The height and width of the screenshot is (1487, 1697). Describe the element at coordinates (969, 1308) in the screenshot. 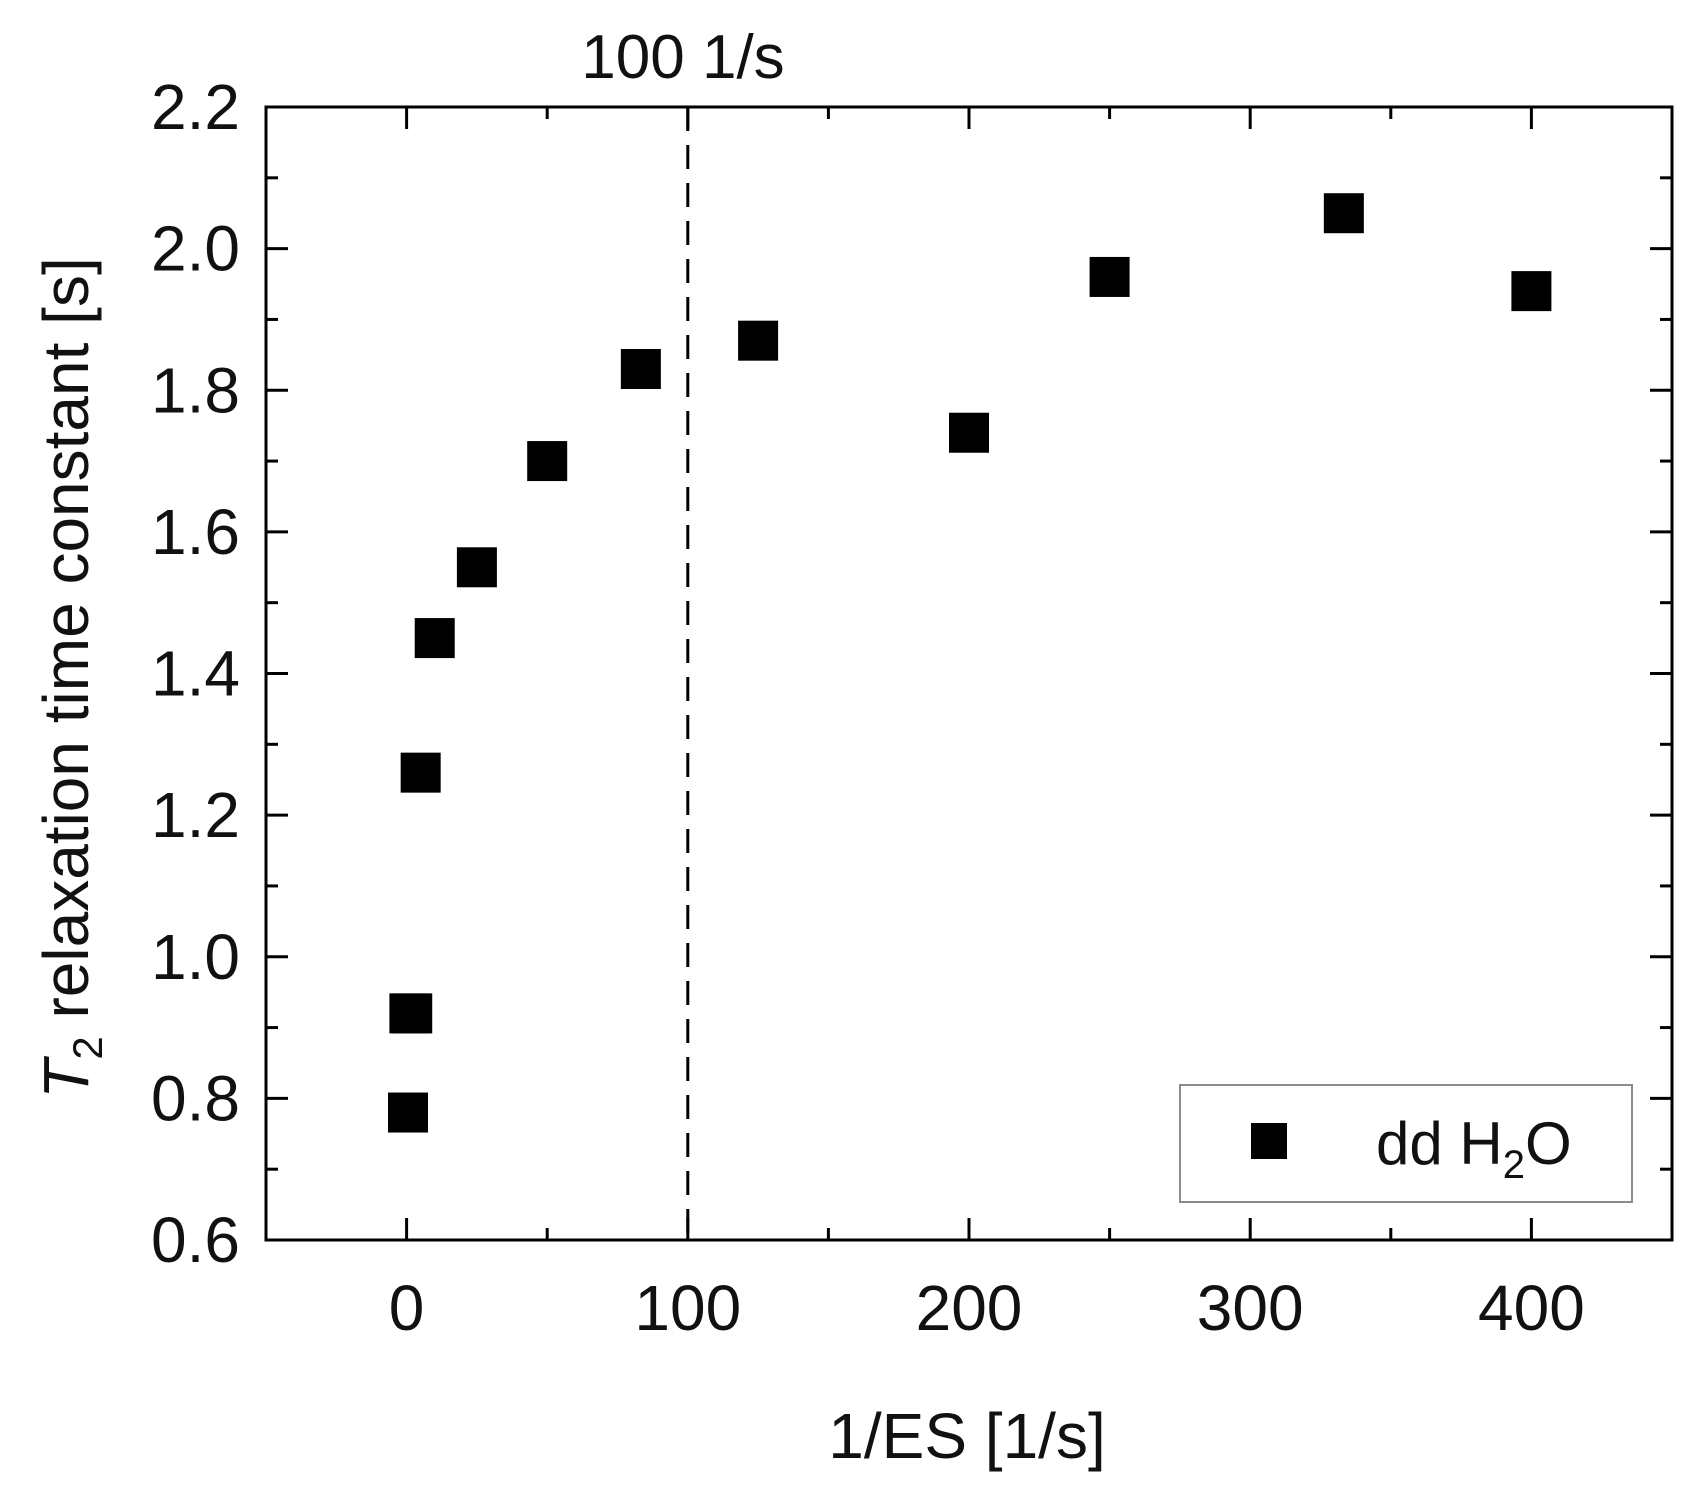

I see `x-tick-label: 200` at that location.